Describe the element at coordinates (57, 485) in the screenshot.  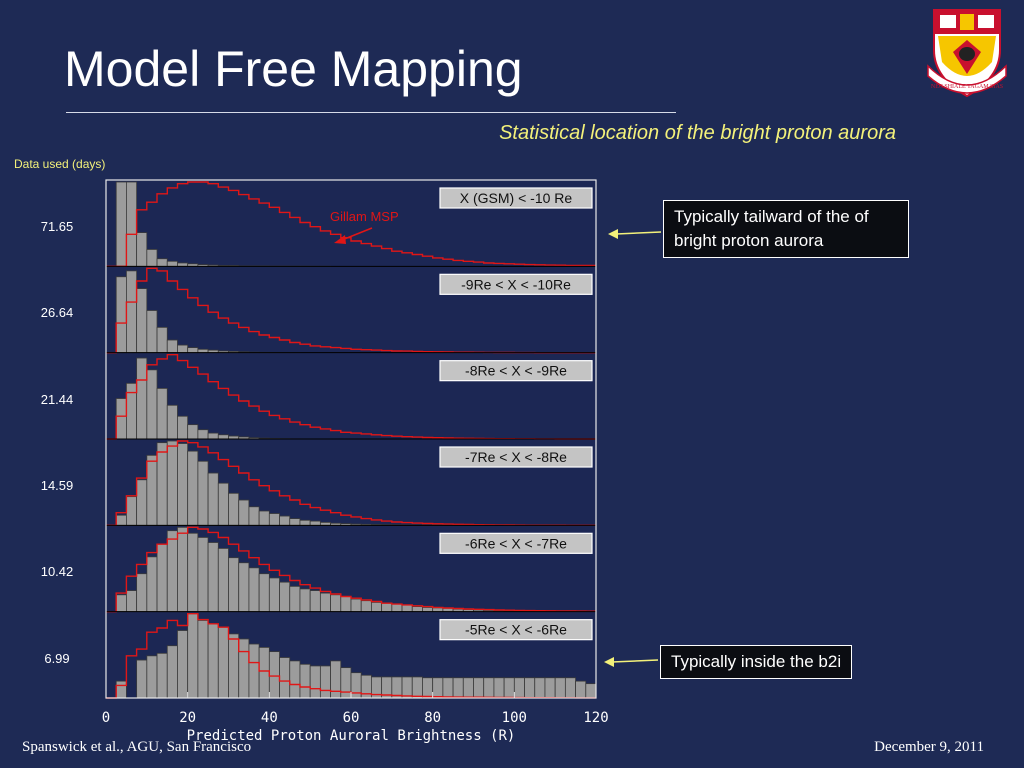
I see `days-value: 14.59` at that location.